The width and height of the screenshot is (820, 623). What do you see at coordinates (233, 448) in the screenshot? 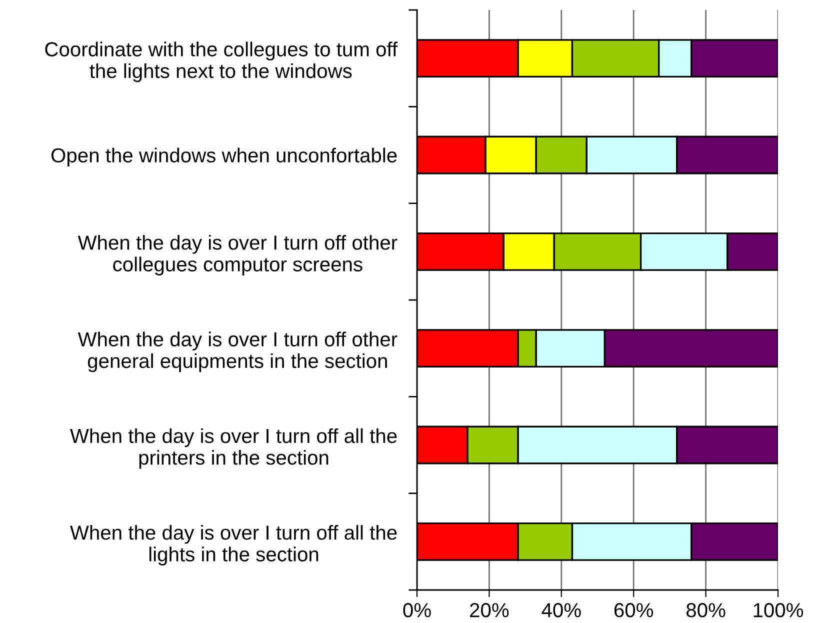
I see `y-tick-label: When the day is over I turn off all the printers in the section` at bounding box center [233, 448].